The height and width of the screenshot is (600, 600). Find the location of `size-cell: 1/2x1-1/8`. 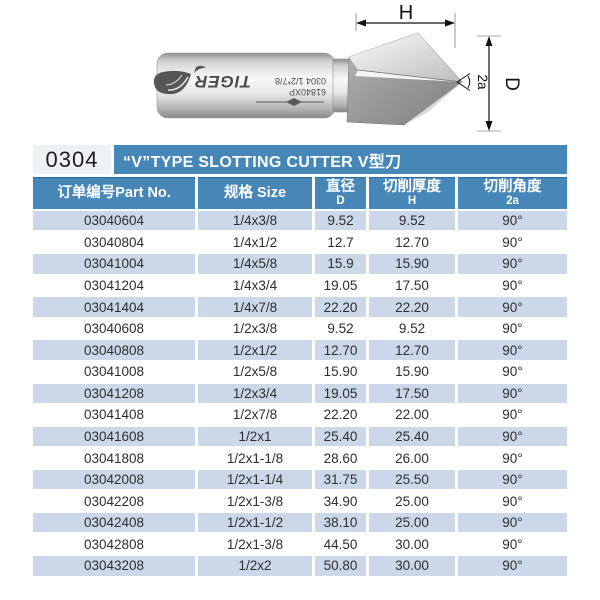

size-cell: 1/2x1-1/8 is located at coordinates (255, 458).